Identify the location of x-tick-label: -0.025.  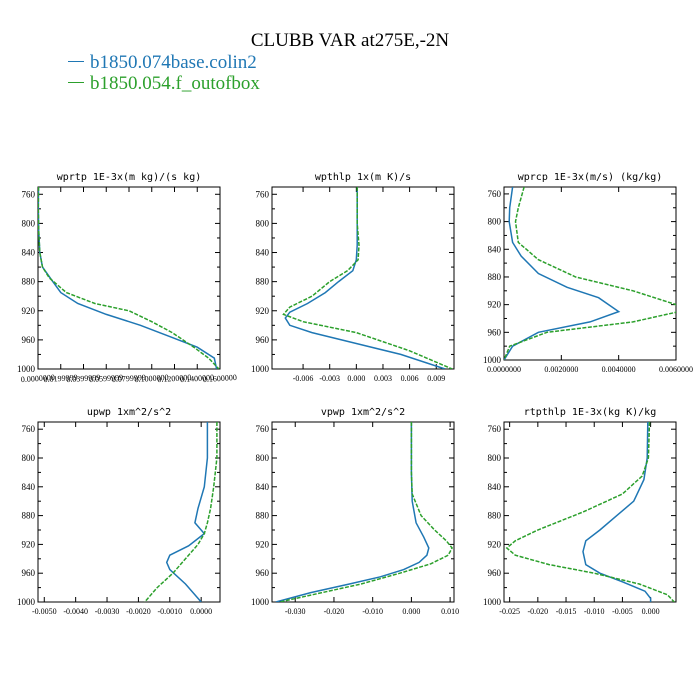
(509, 611).